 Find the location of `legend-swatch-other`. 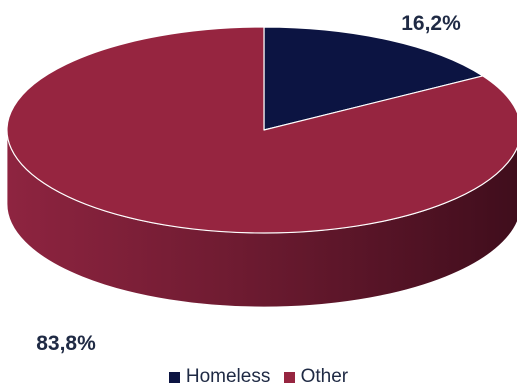

legend-swatch-other is located at coordinates (289, 377).